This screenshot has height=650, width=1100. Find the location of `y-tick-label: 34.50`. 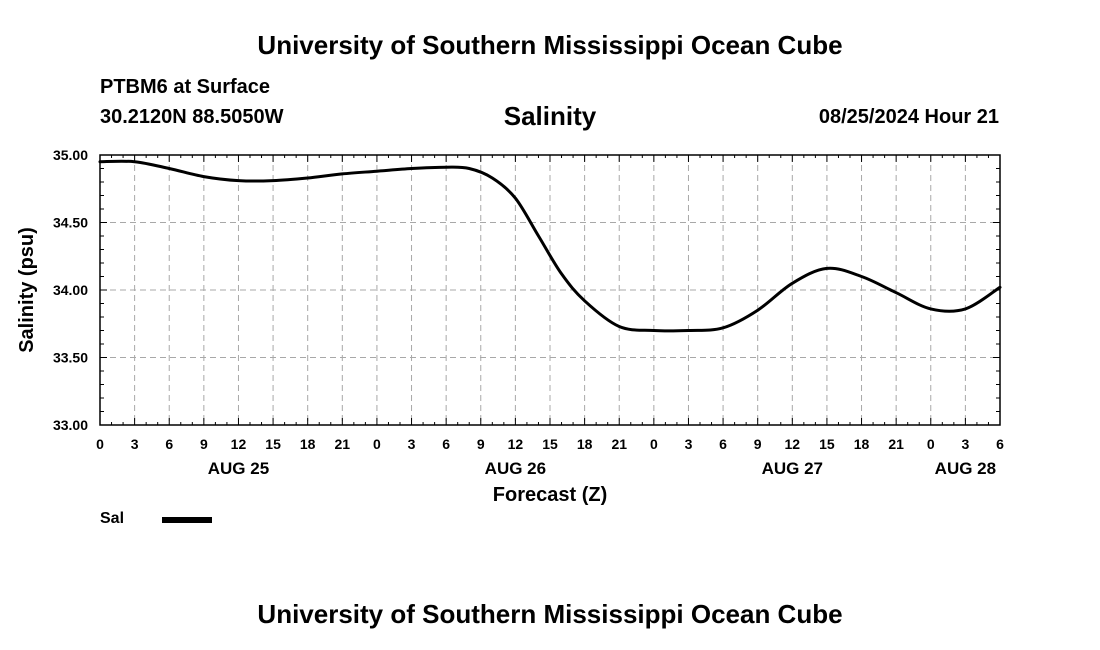

y-tick-label: 34.50 is located at coordinates (70, 223).